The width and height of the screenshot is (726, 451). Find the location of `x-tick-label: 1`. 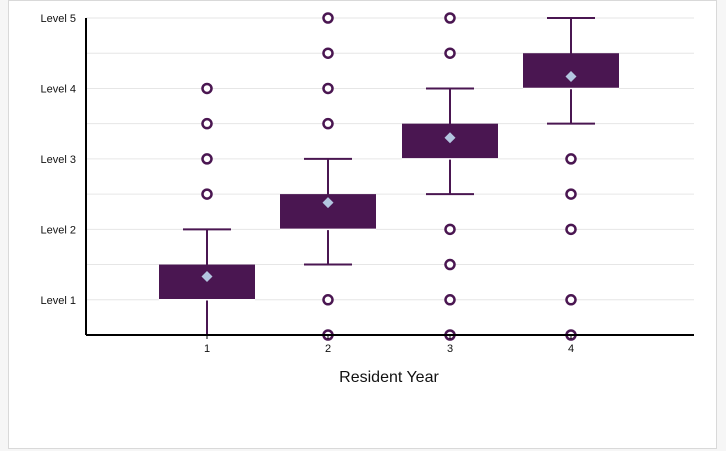

x-tick-label: 1 is located at coordinates (207, 349).